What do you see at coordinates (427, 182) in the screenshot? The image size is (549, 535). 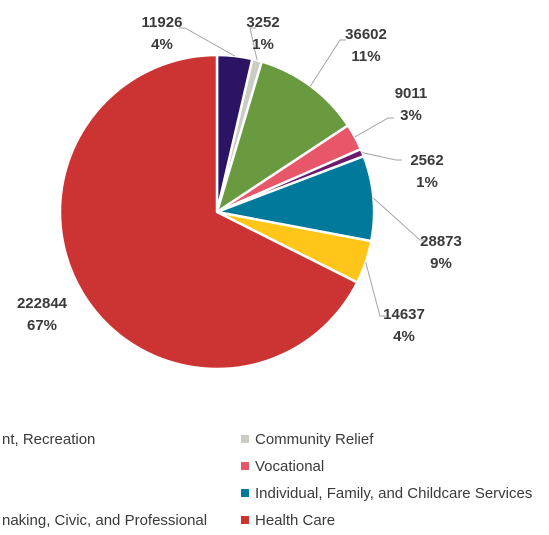 I see `slice-percent-label-4: 1%` at bounding box center [427, 182].